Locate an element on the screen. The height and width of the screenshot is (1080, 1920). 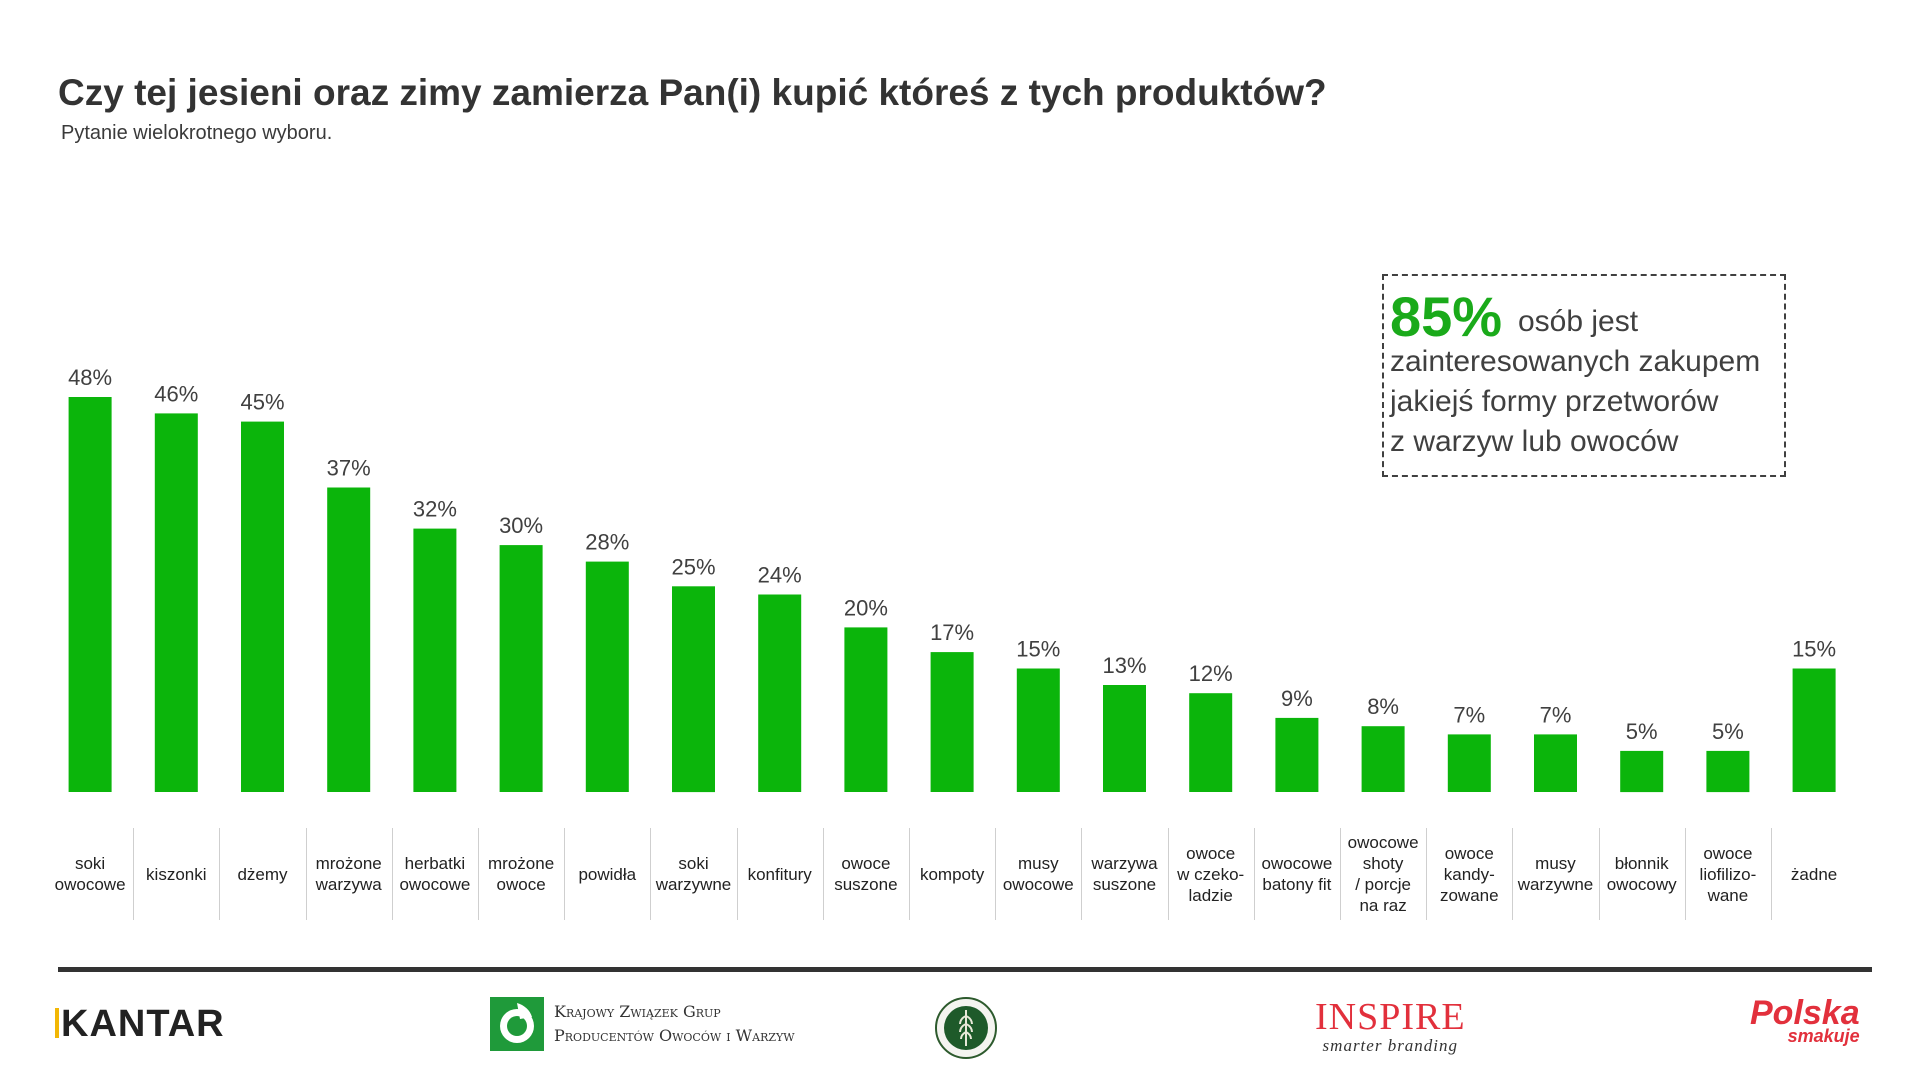
inspire-tagline: smarter branding is located at coordinates (1390, 1045).